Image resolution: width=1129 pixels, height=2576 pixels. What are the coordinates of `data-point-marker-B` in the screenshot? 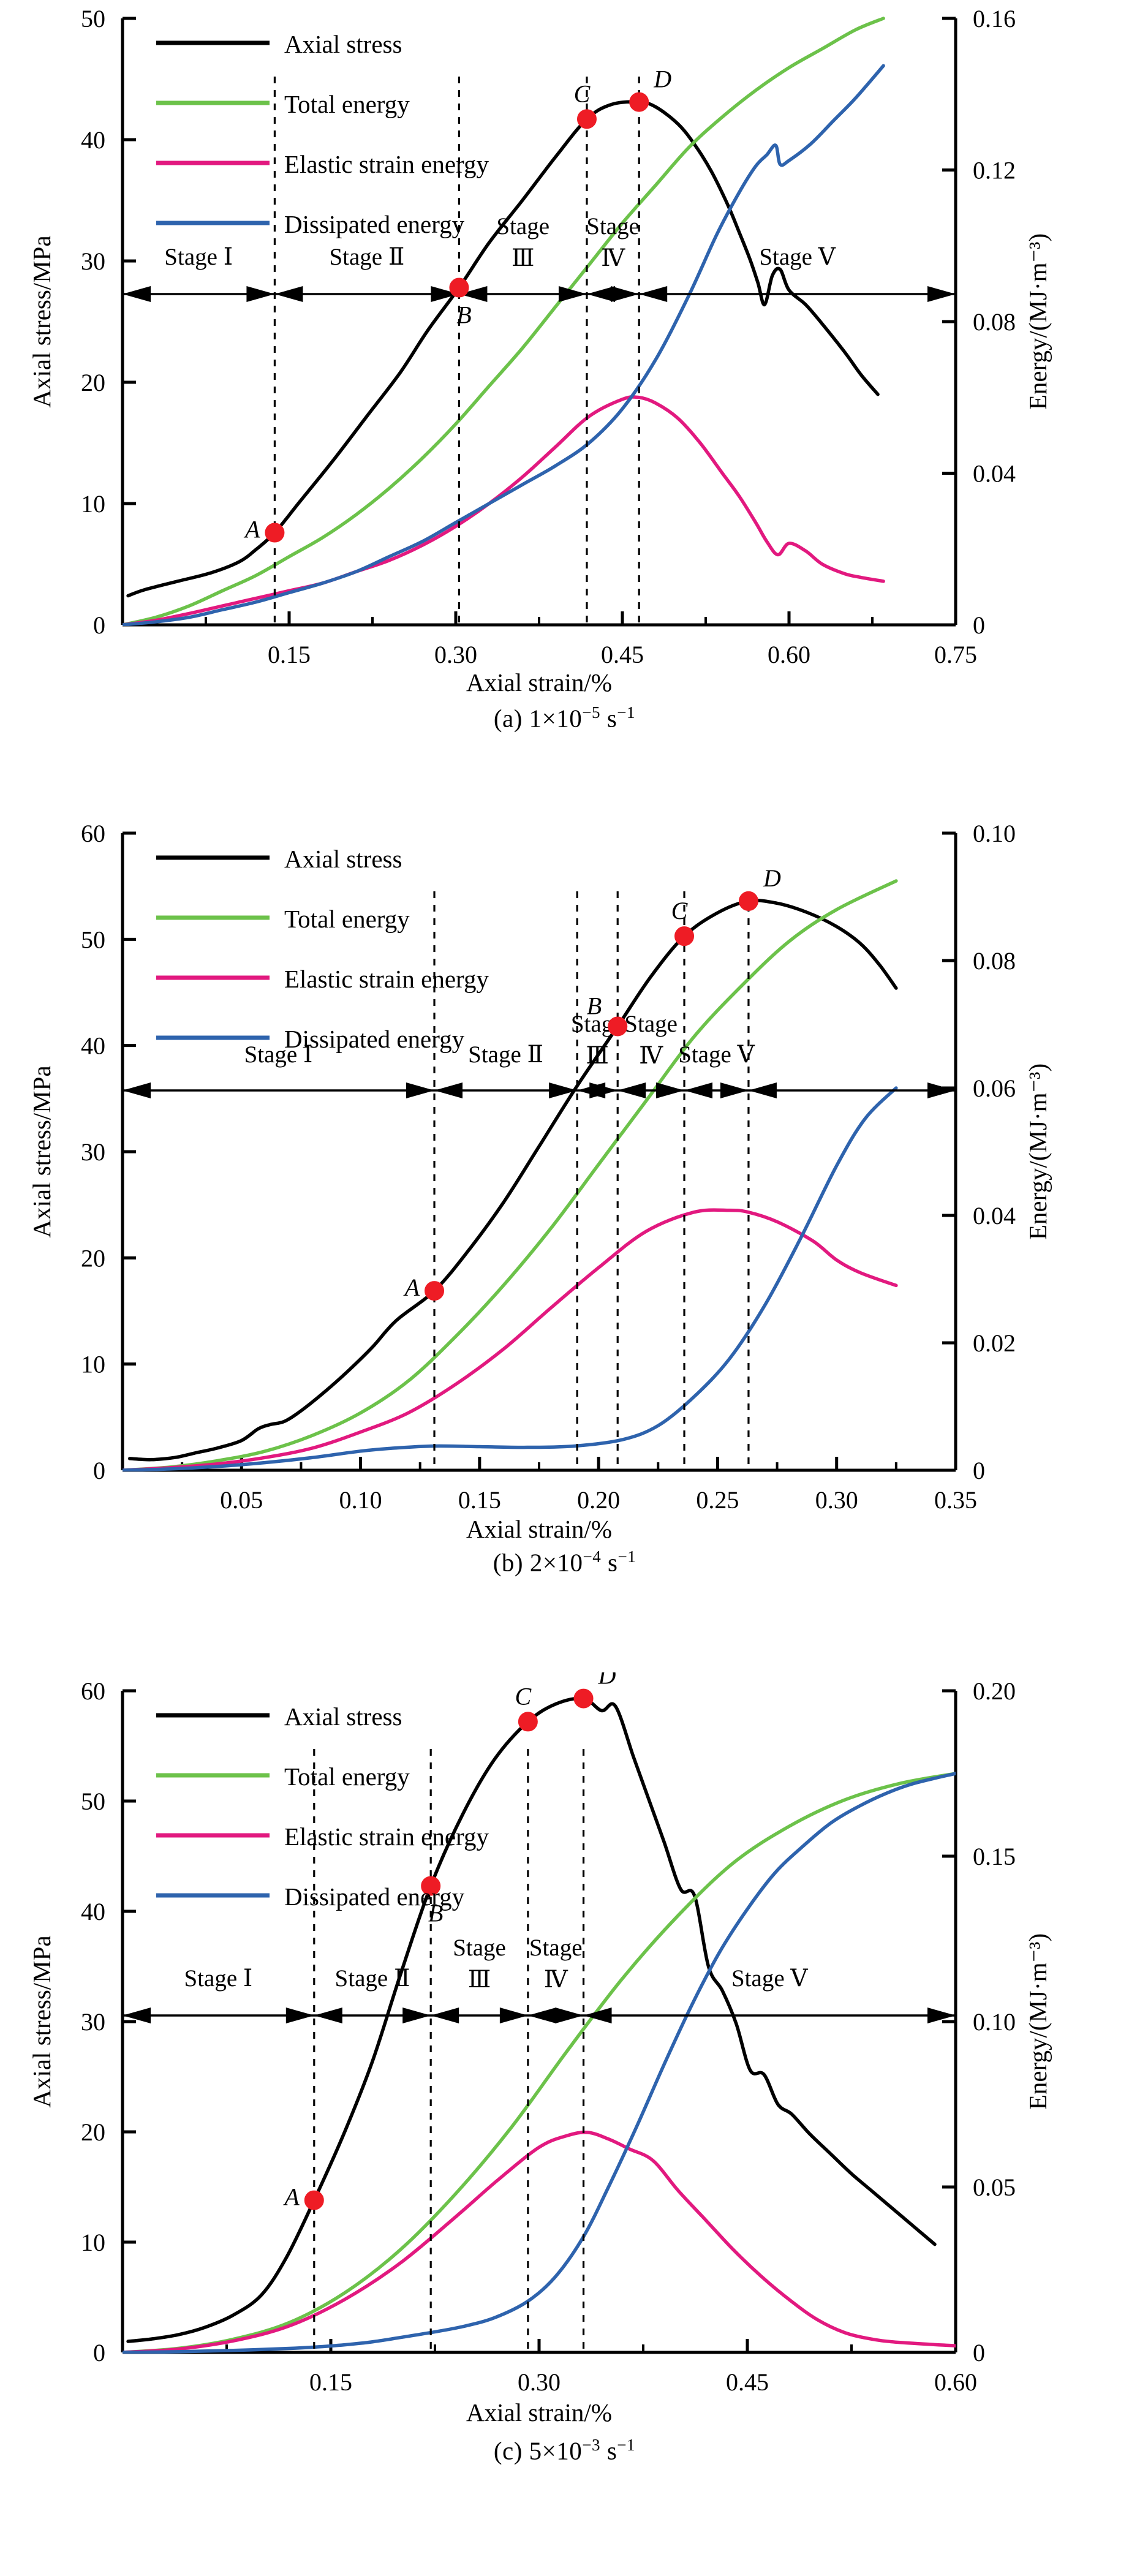 It's located at (459, 288).